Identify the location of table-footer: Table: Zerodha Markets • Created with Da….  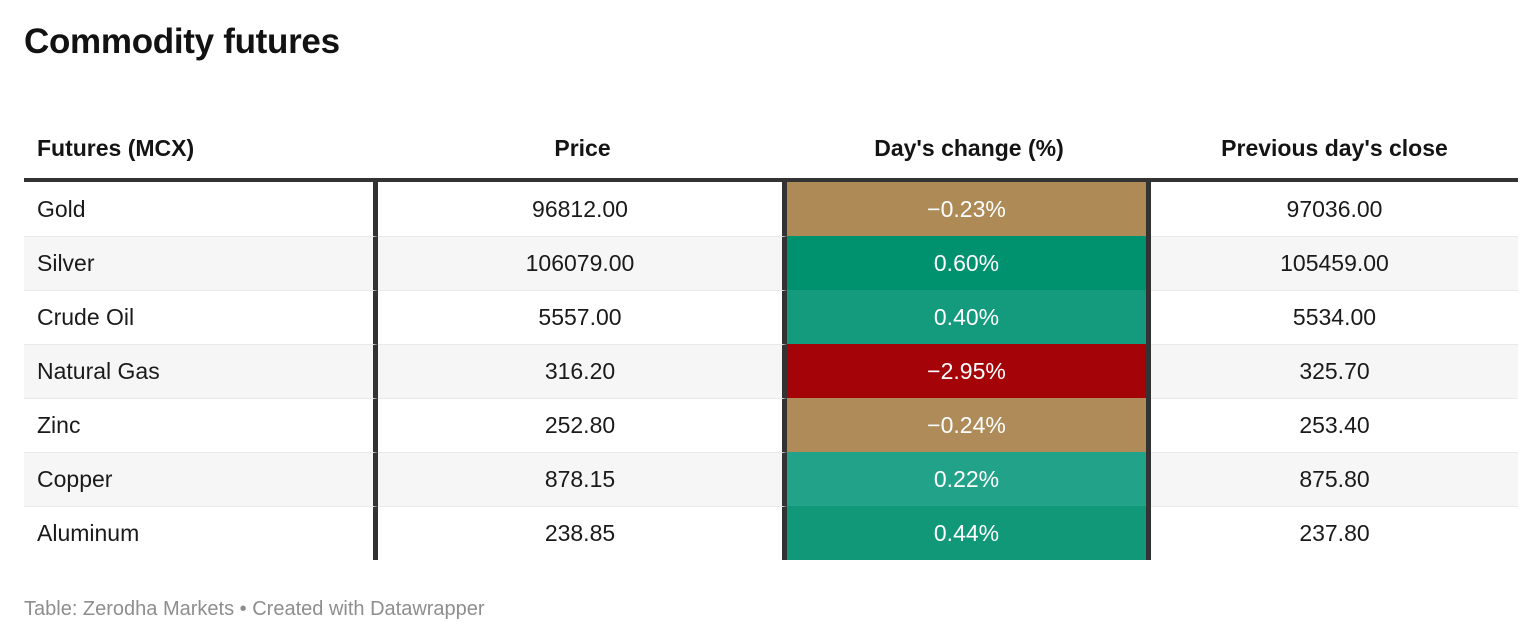
(254, 609).